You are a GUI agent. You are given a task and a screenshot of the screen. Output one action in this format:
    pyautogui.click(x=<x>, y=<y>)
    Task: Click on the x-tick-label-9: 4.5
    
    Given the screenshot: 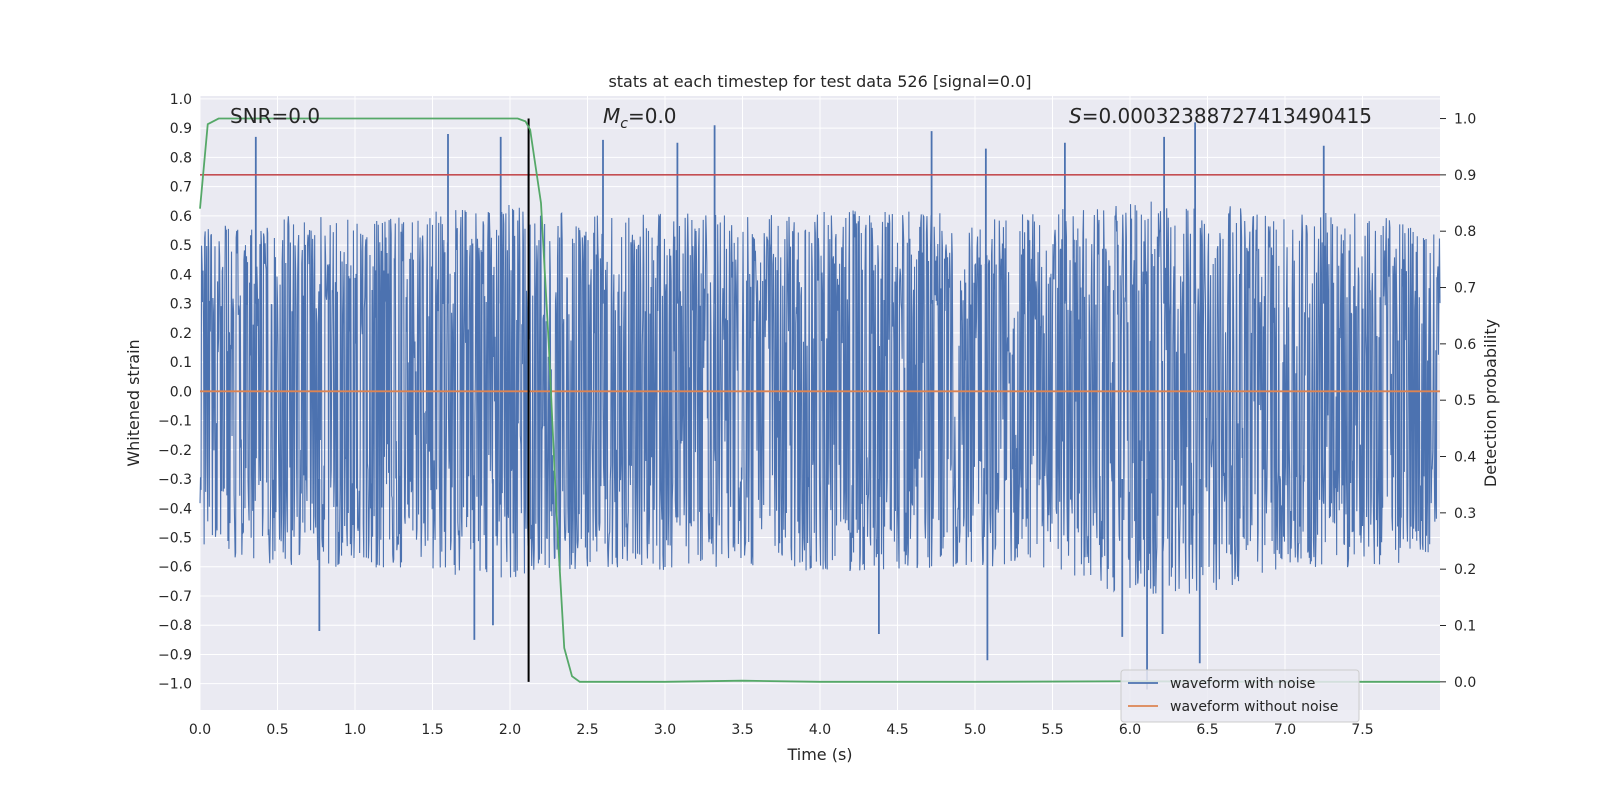 What is the action you would take?
    pyautogui.click(x=897, y=730)
    